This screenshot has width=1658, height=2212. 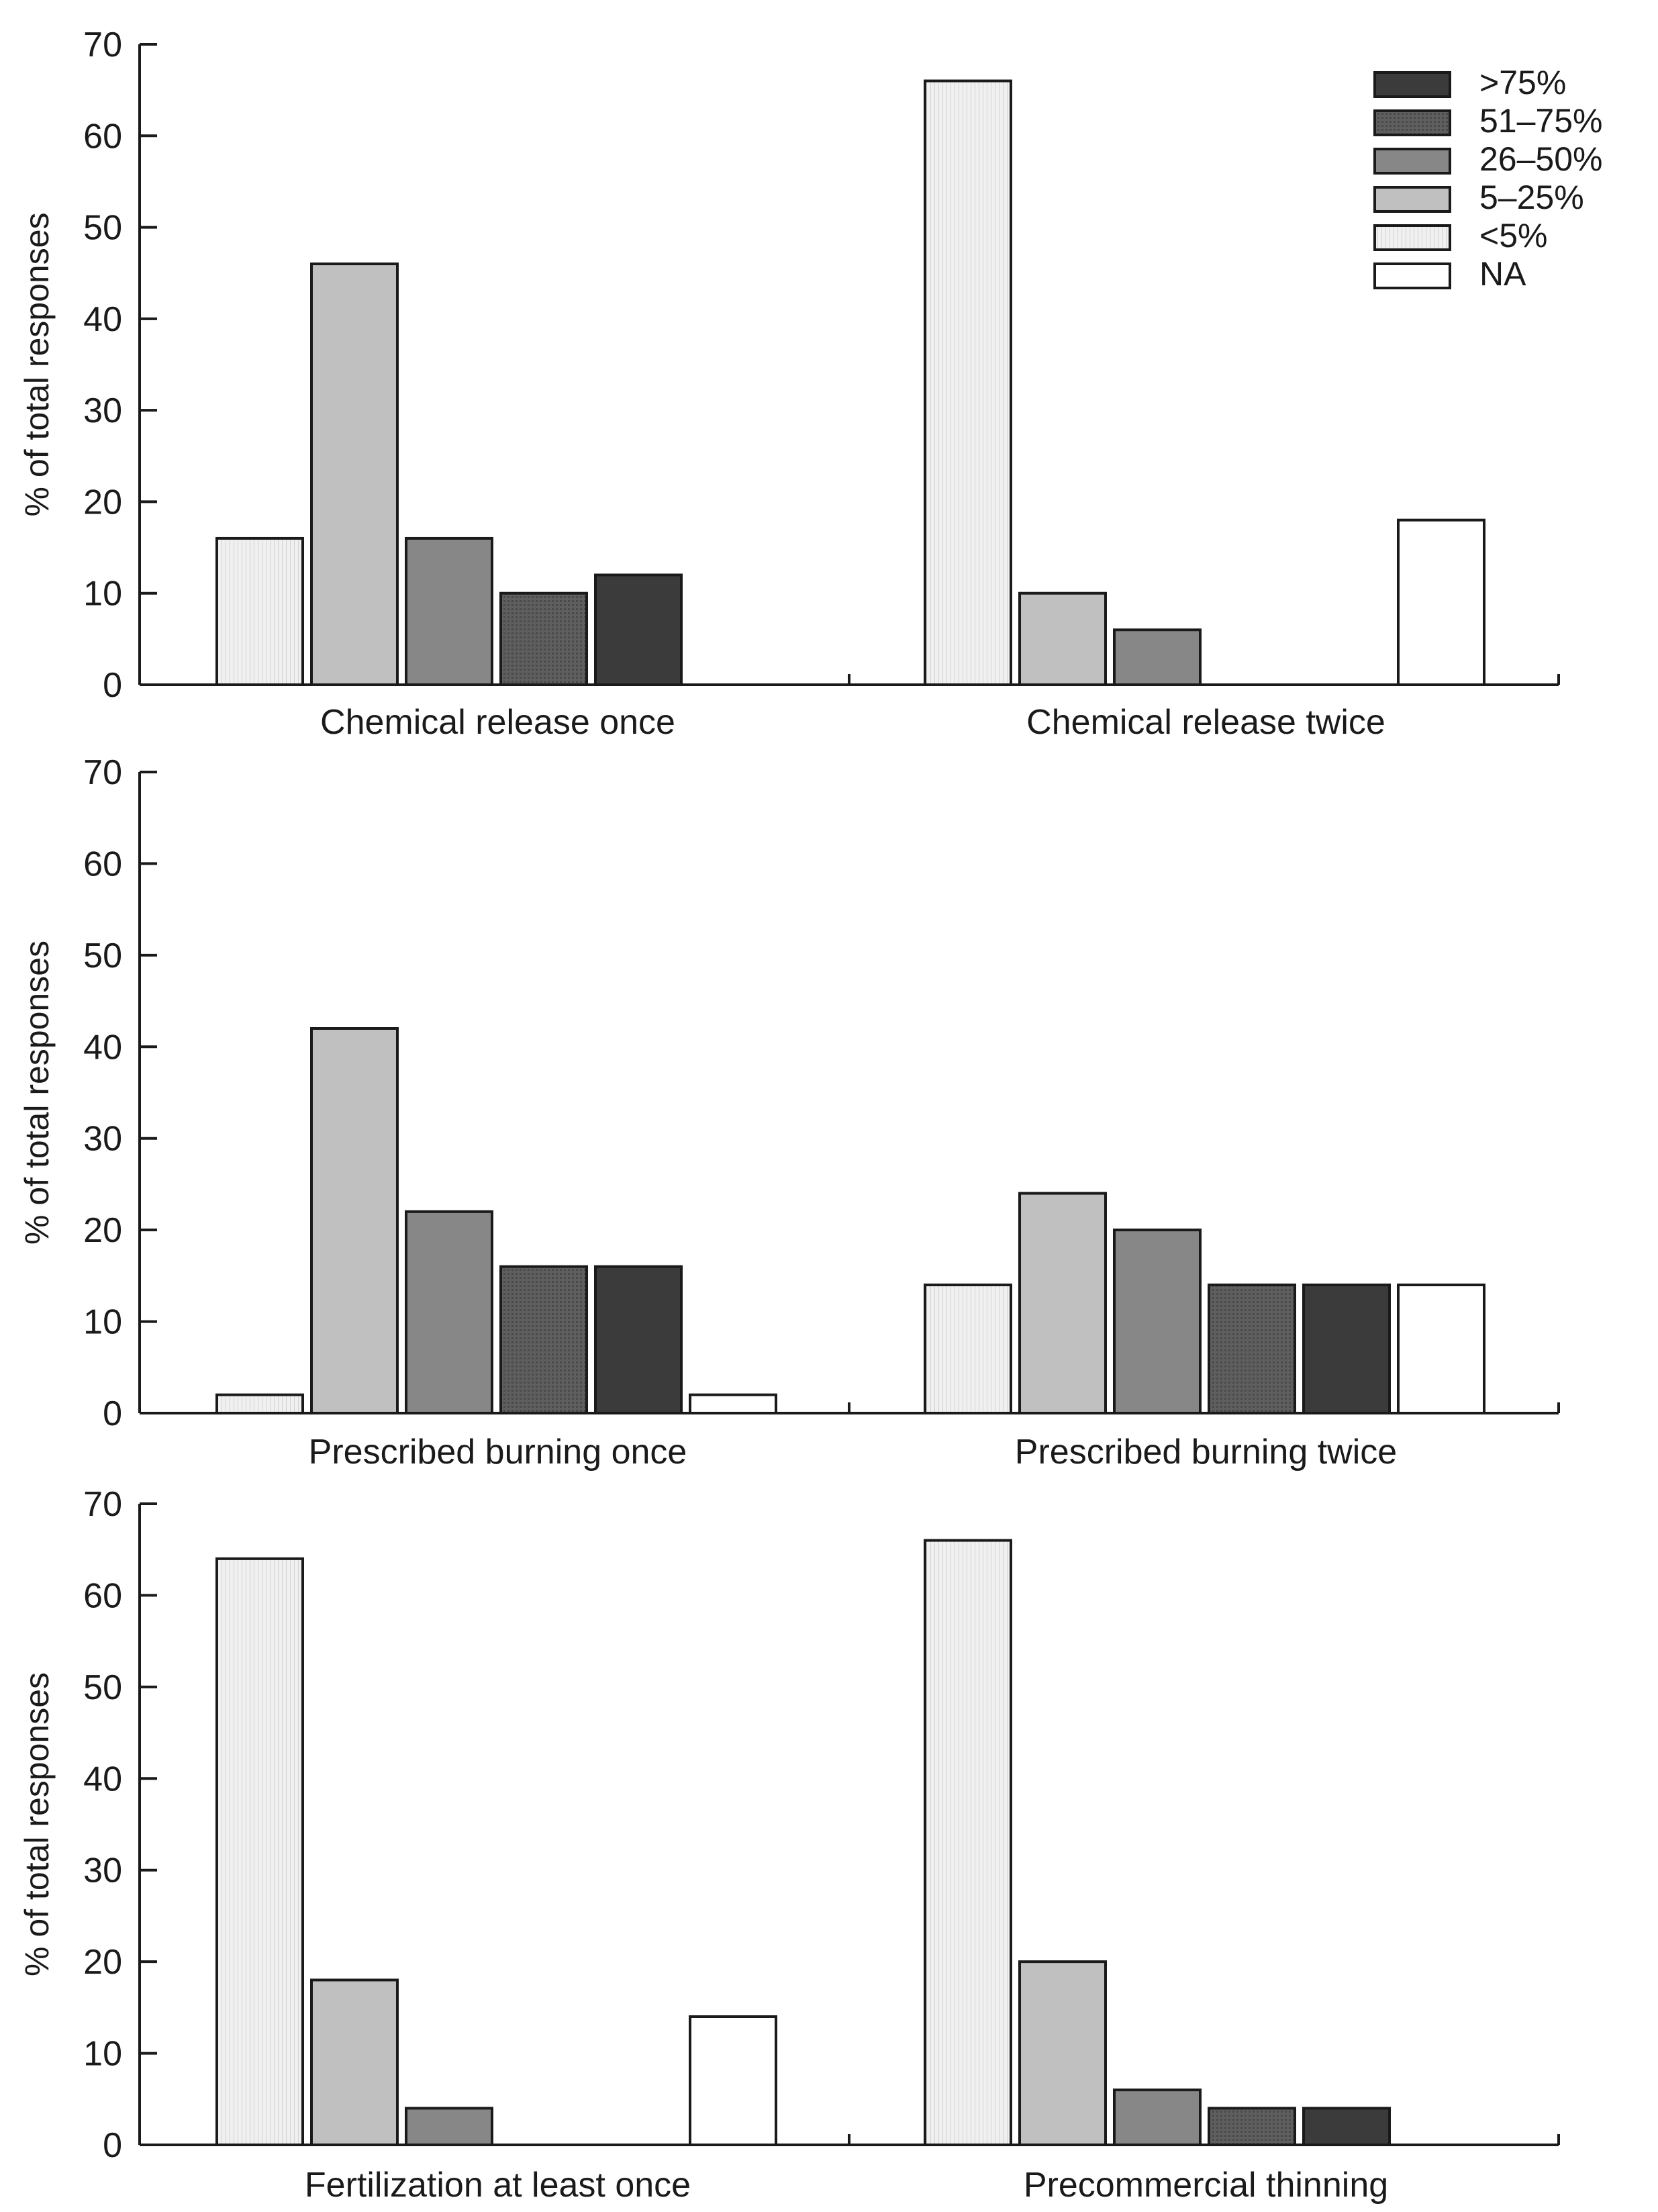 I want to click on bar-fertilization-at-least-once-lt5, so click(x=259, y=1852).